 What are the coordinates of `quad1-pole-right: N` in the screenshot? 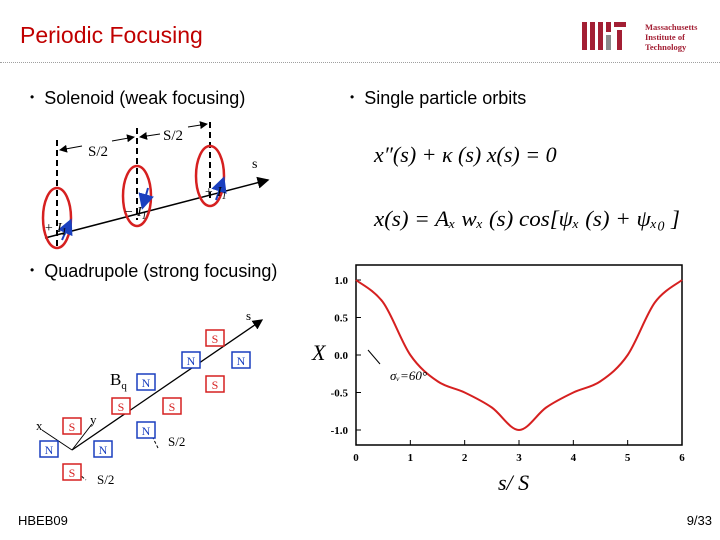 It's located at (103, 450).